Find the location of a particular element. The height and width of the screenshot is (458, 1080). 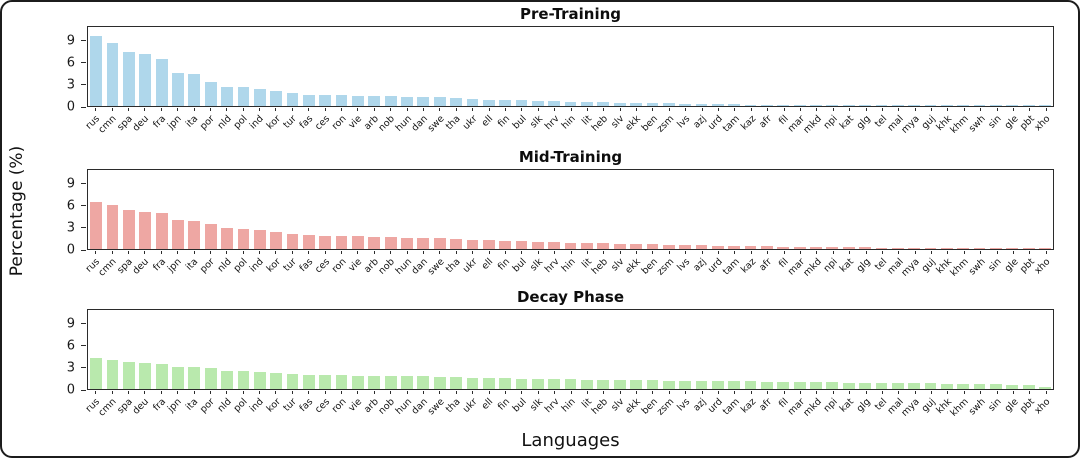

x-tick-label-nld: nld is located at coordinates (224, 122).